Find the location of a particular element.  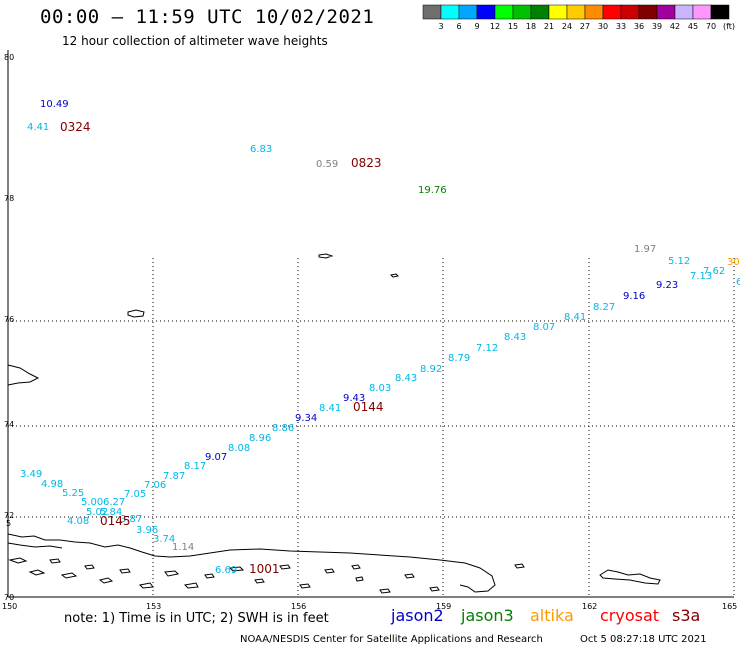

lon-label: 162 is located at coordinates (589, 606).